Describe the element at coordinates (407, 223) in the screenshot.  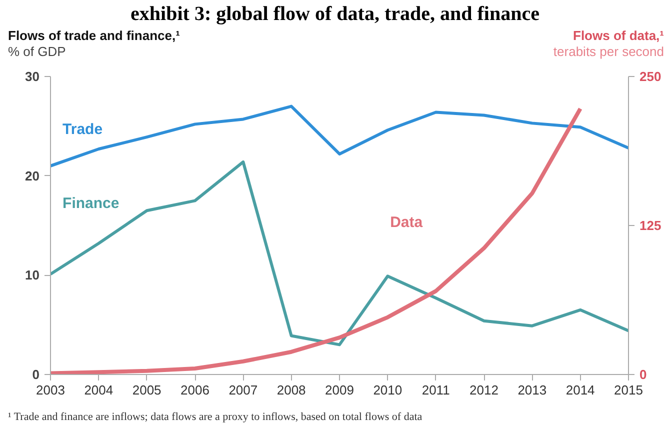
I see `text: Data` at that location.